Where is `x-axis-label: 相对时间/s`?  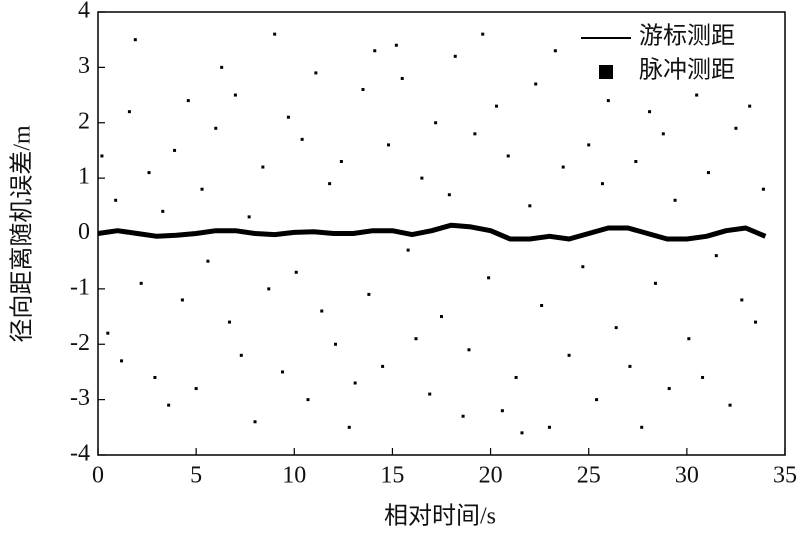
x-axis-label: 相对时间/s is located at coordinates (440, 516).